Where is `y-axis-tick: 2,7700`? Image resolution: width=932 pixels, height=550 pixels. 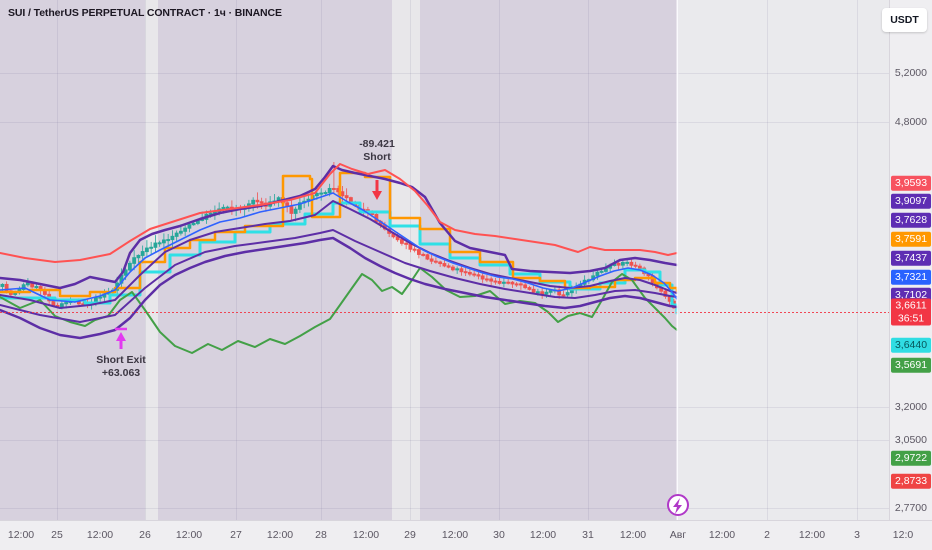 y-axis-tick: 2,7700 is located at coordinates (910, 508).